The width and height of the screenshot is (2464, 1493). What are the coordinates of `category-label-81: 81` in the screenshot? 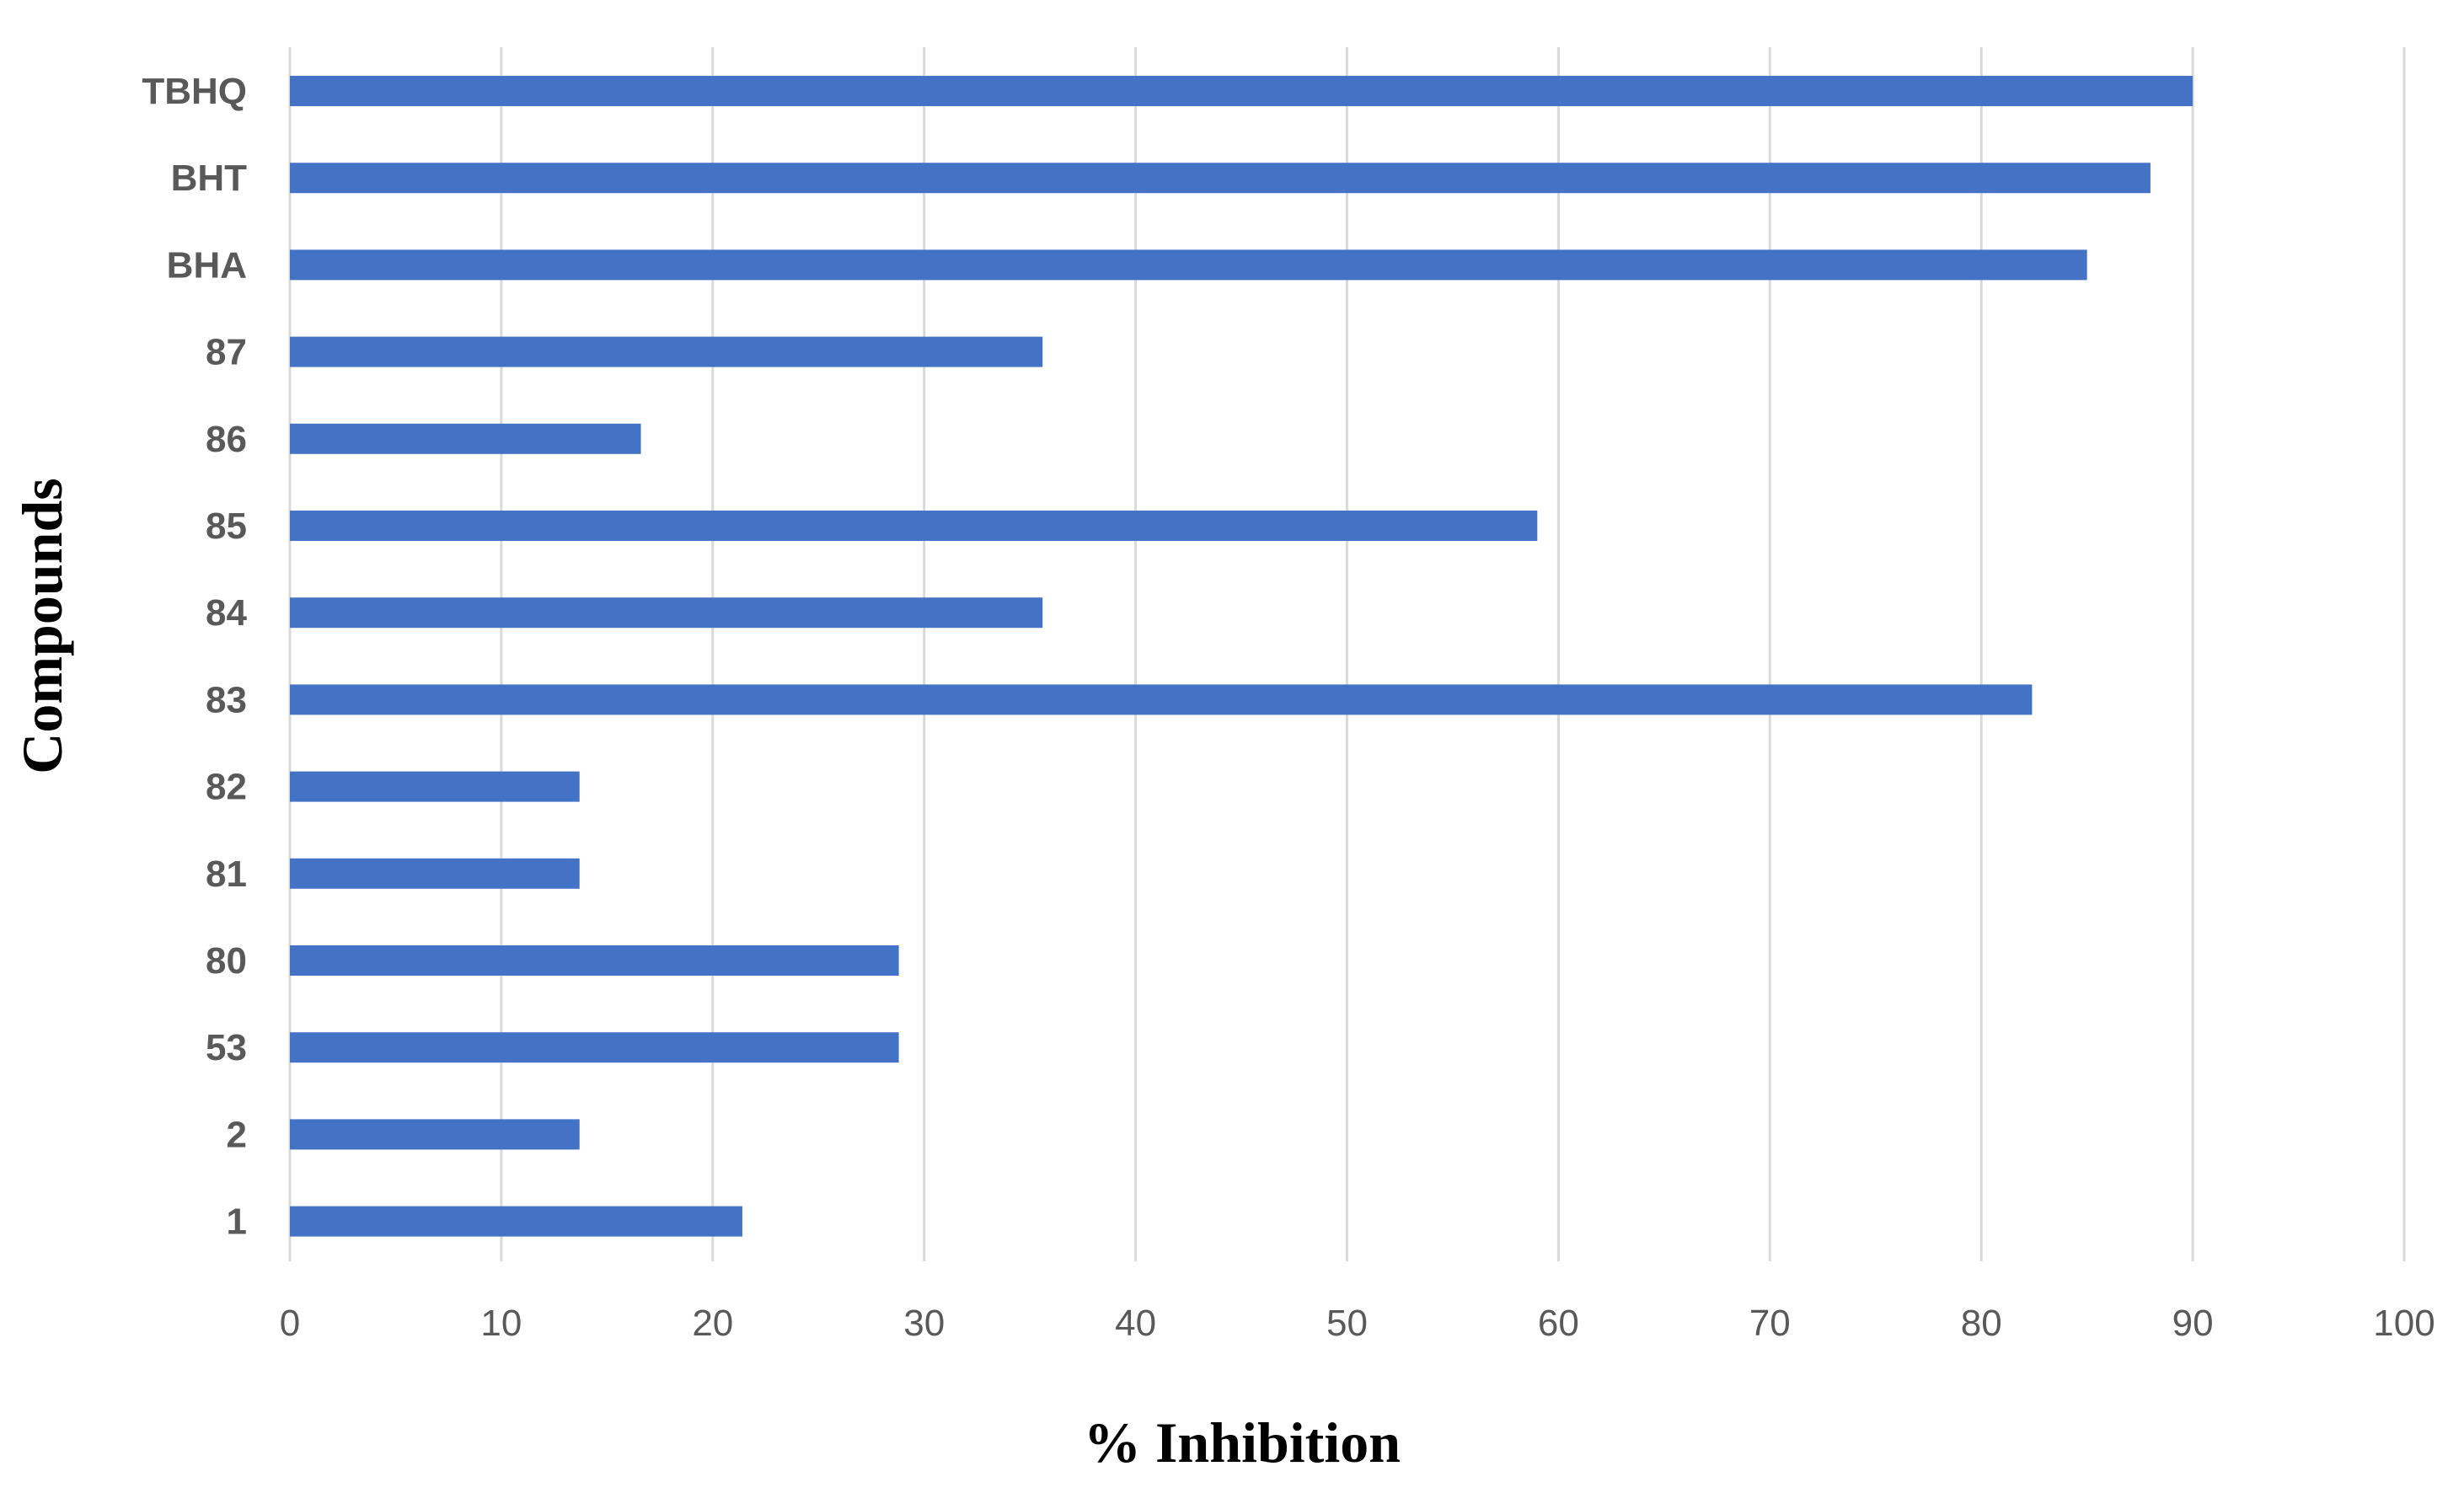 It's located at (226, 874).